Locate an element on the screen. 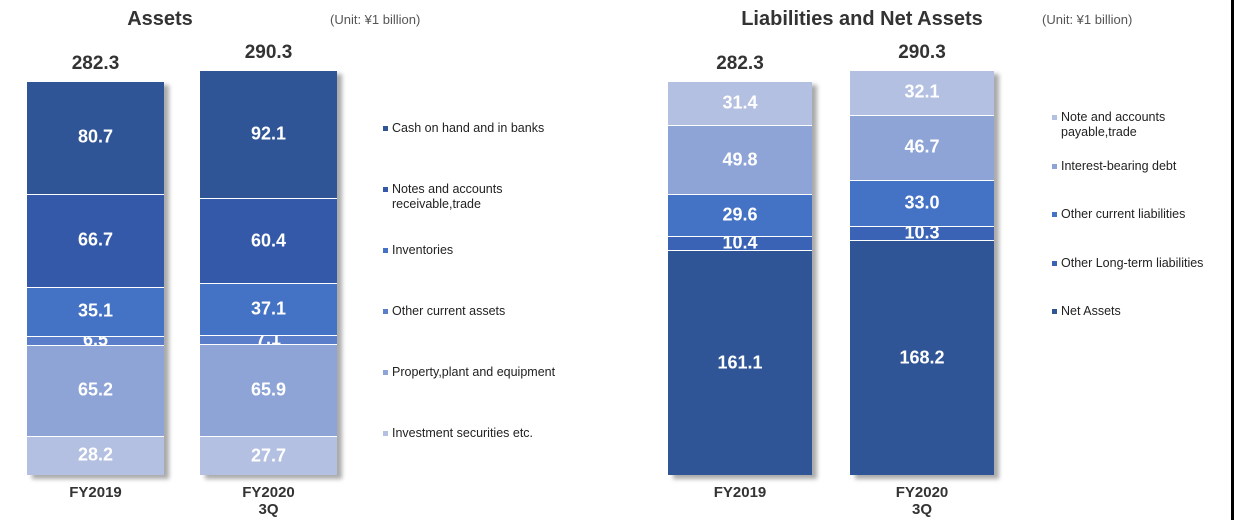 This screenshot has height=520, width=1237. value-label: 33.0 is located at coordinates (922, 202).